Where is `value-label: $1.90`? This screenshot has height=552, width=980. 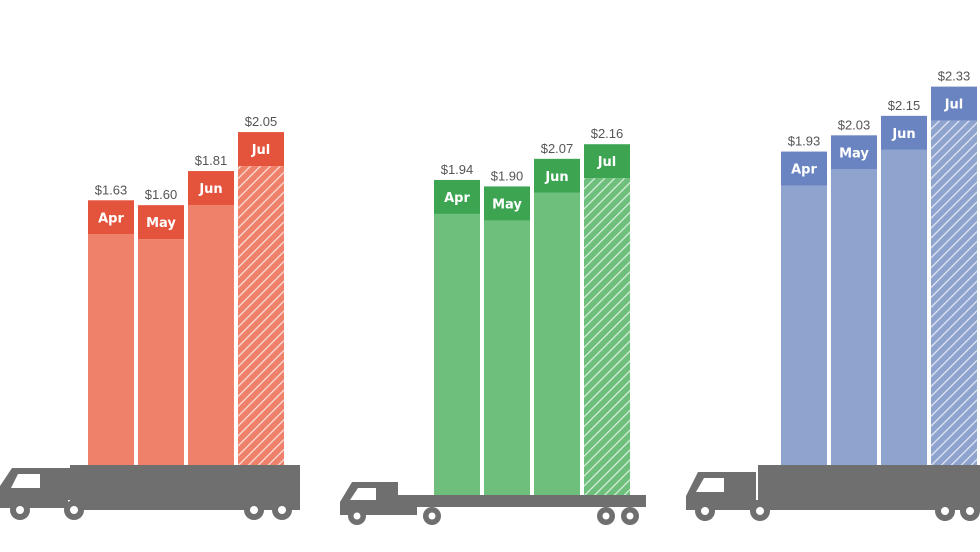
value-label: $1.90 is located at coordinates (507, 175).